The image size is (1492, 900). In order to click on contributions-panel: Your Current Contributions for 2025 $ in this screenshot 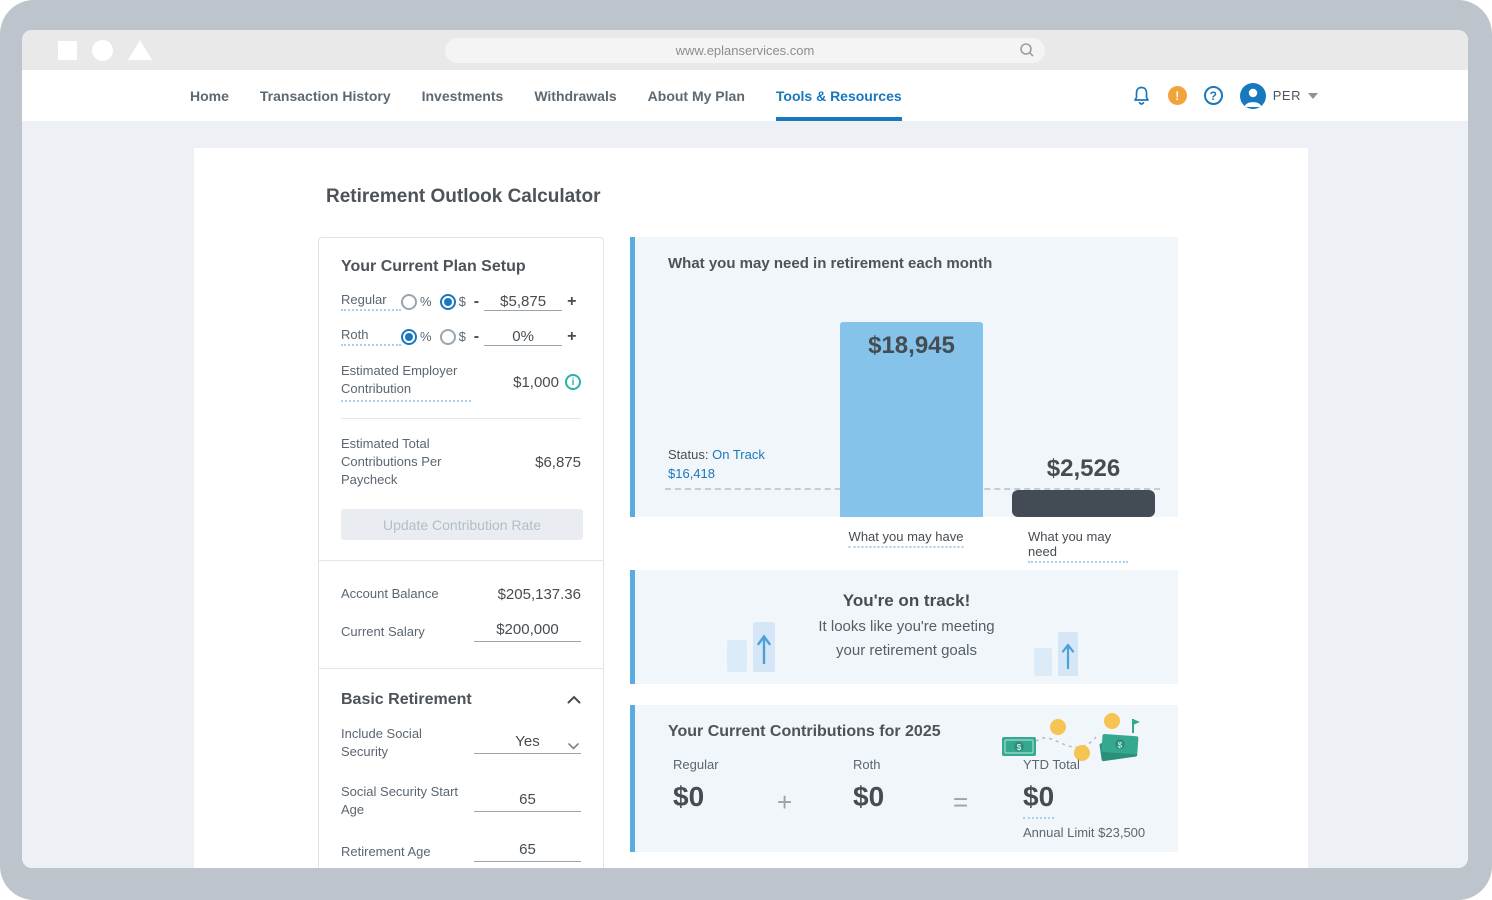, I will do `click(904, 778)`.